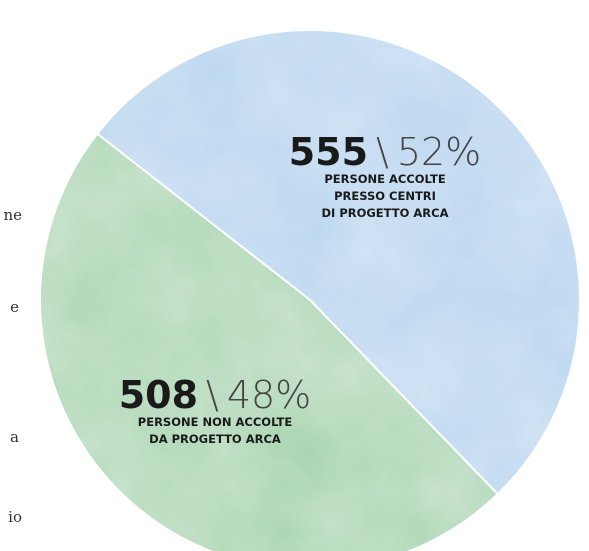  Describe the element at coordinates (14, 307) in the screenshot. I see `side-text: e` at that location.